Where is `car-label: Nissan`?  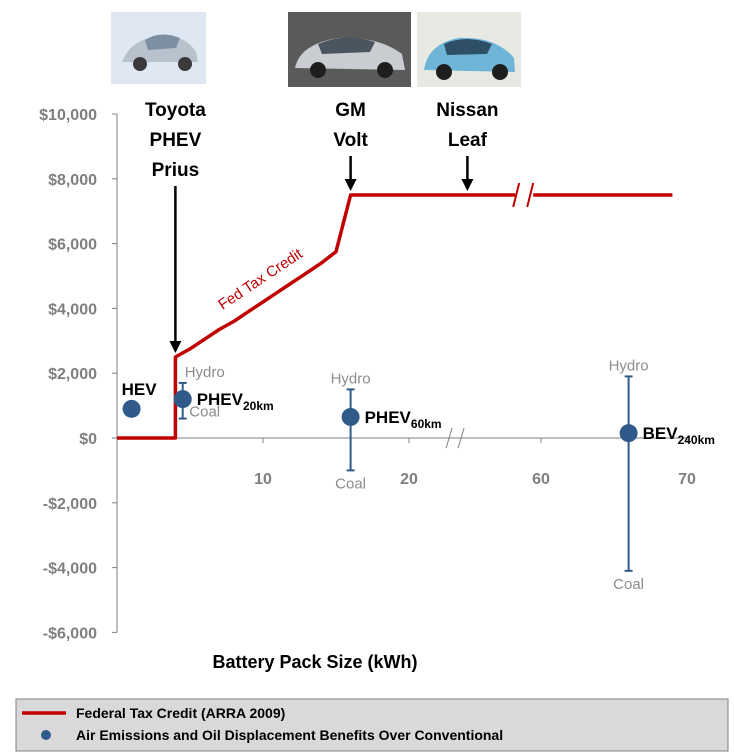
car-label: Nissan is located at coordinates (467, 110).